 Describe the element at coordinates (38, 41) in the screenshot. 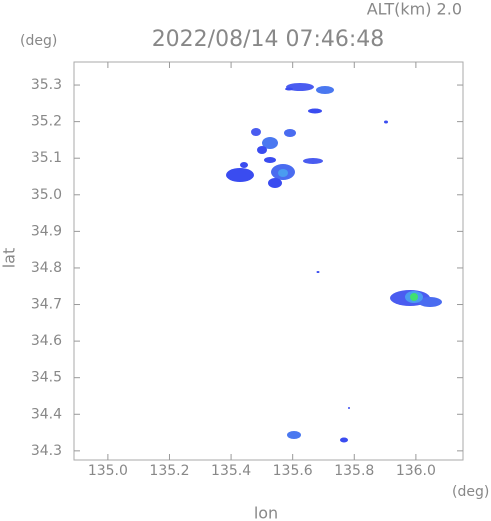

I see `y-unit: (deg)` at that location.